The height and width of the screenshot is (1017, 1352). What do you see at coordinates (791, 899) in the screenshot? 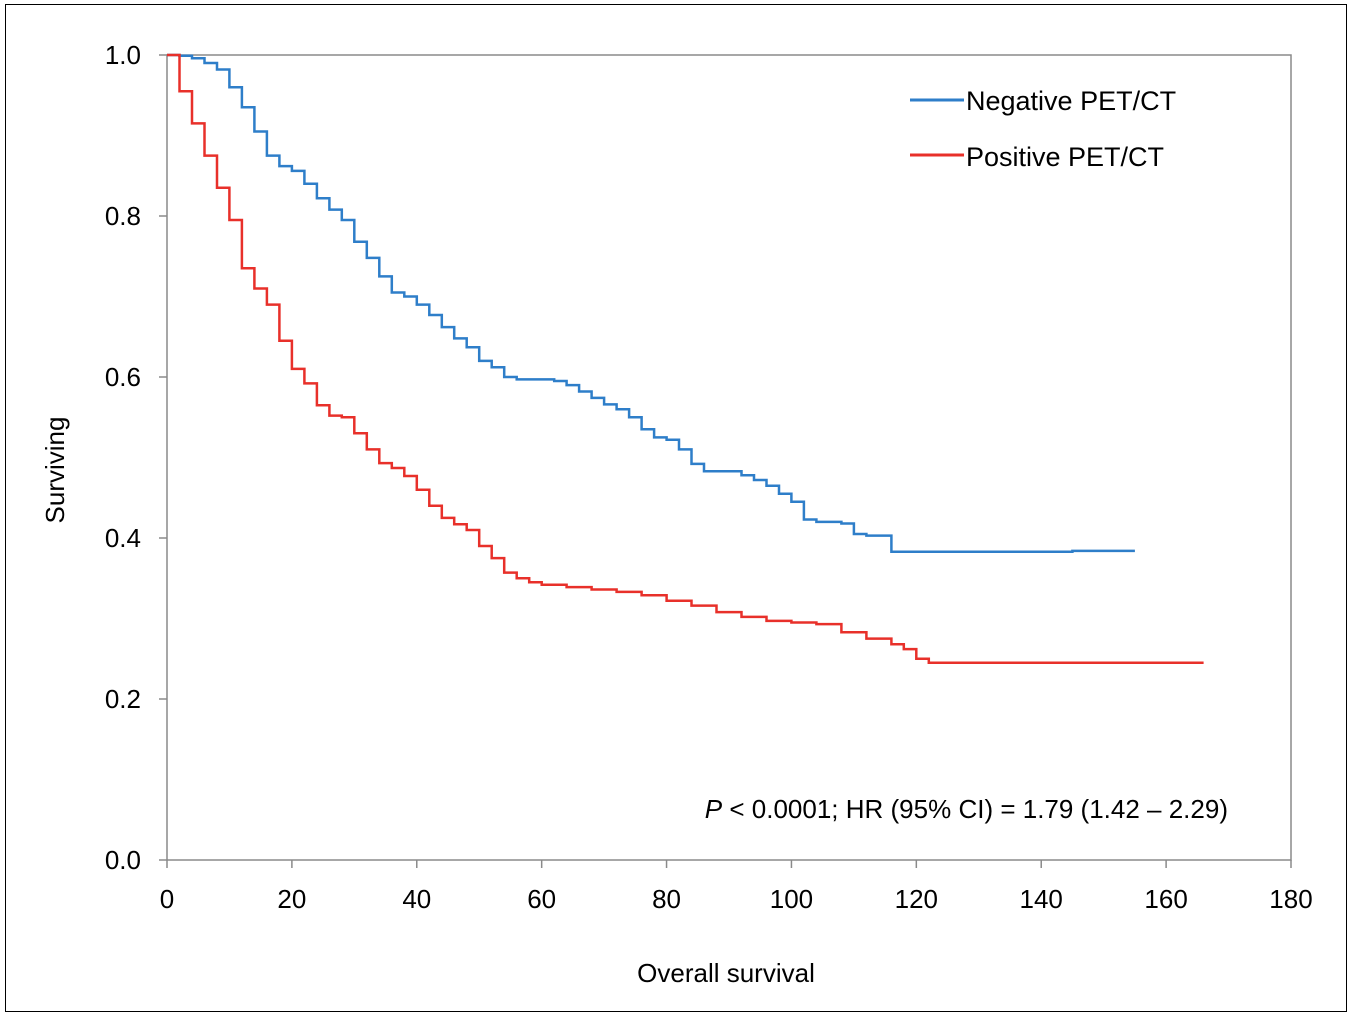
I see `x-tick-label: 100` at bounding box center [791, 899].